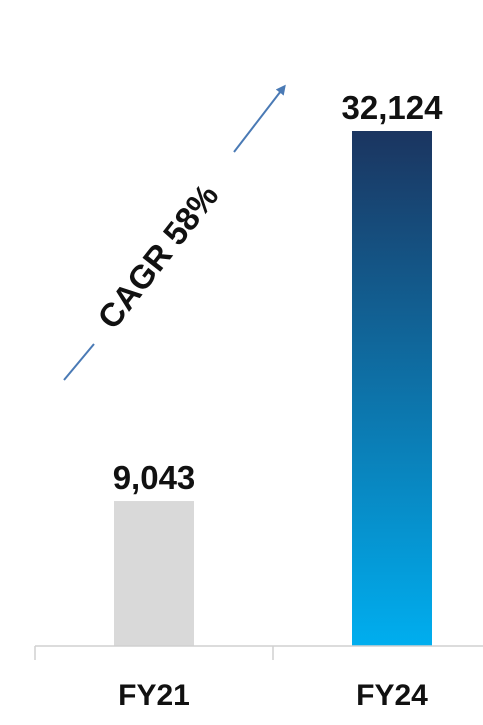 Image resolution: width=483 pixels, height=725 pixels. What do you see at coordinates (154, 695) in the screenshot?
I see `category-label-fy21: FY21` at bounding box center [154, 695].